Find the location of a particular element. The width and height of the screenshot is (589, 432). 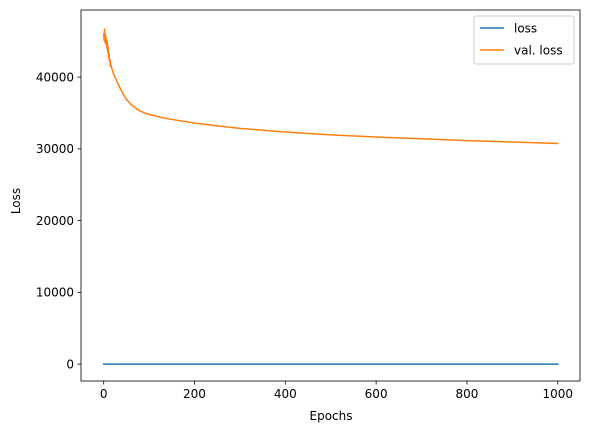

x-tick-label: 200 is located at coordinates (194, 394).